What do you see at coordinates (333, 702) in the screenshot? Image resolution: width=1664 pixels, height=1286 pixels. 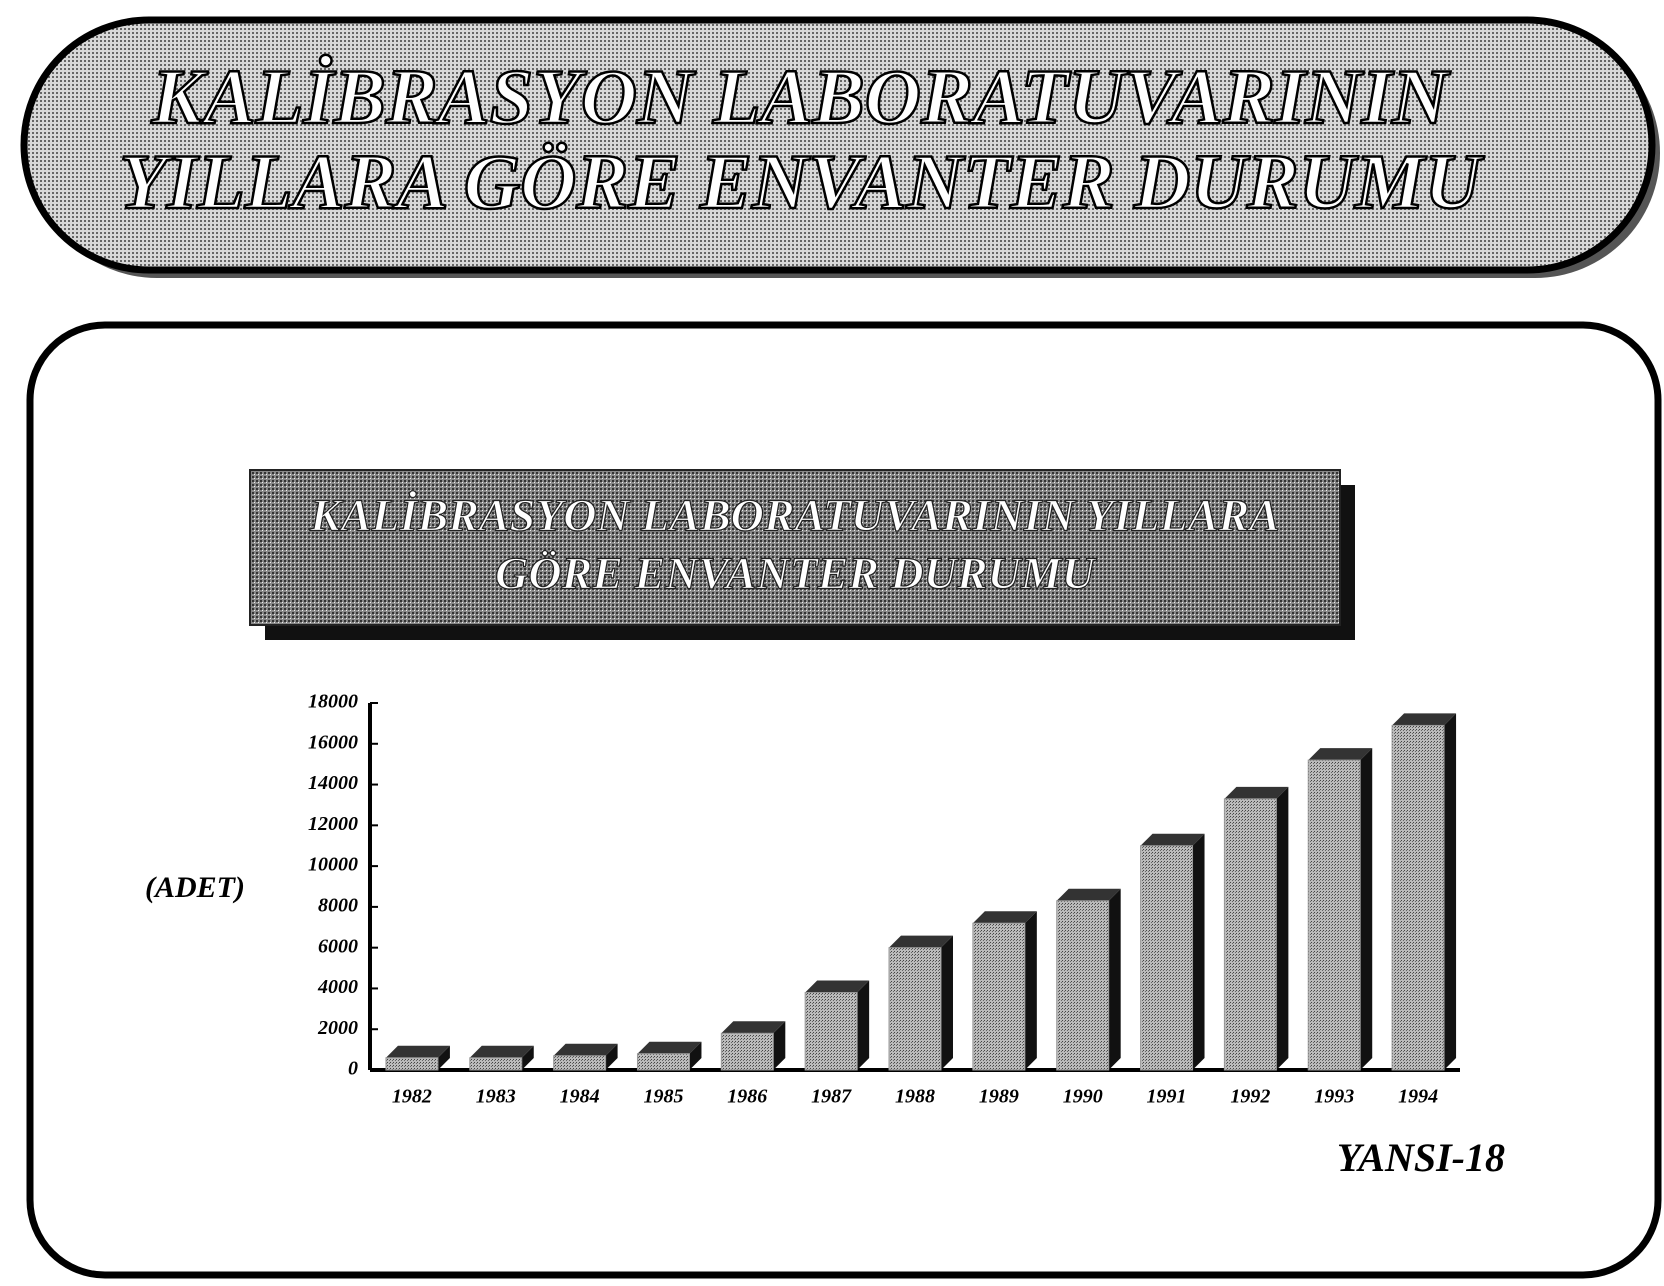 I see `y-tick-label: 18000` at bounding box center [333, 702].